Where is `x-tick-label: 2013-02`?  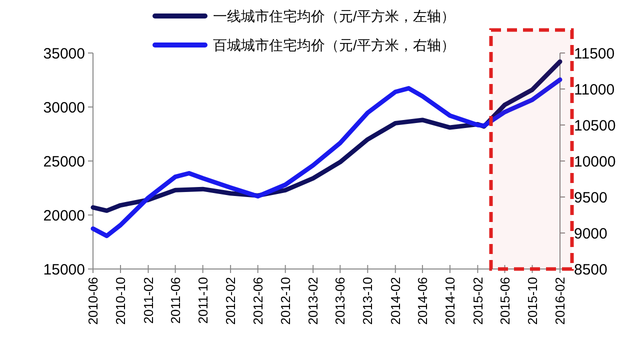 x-tick-label: 2013-02 is located at coordinates (313, 301).